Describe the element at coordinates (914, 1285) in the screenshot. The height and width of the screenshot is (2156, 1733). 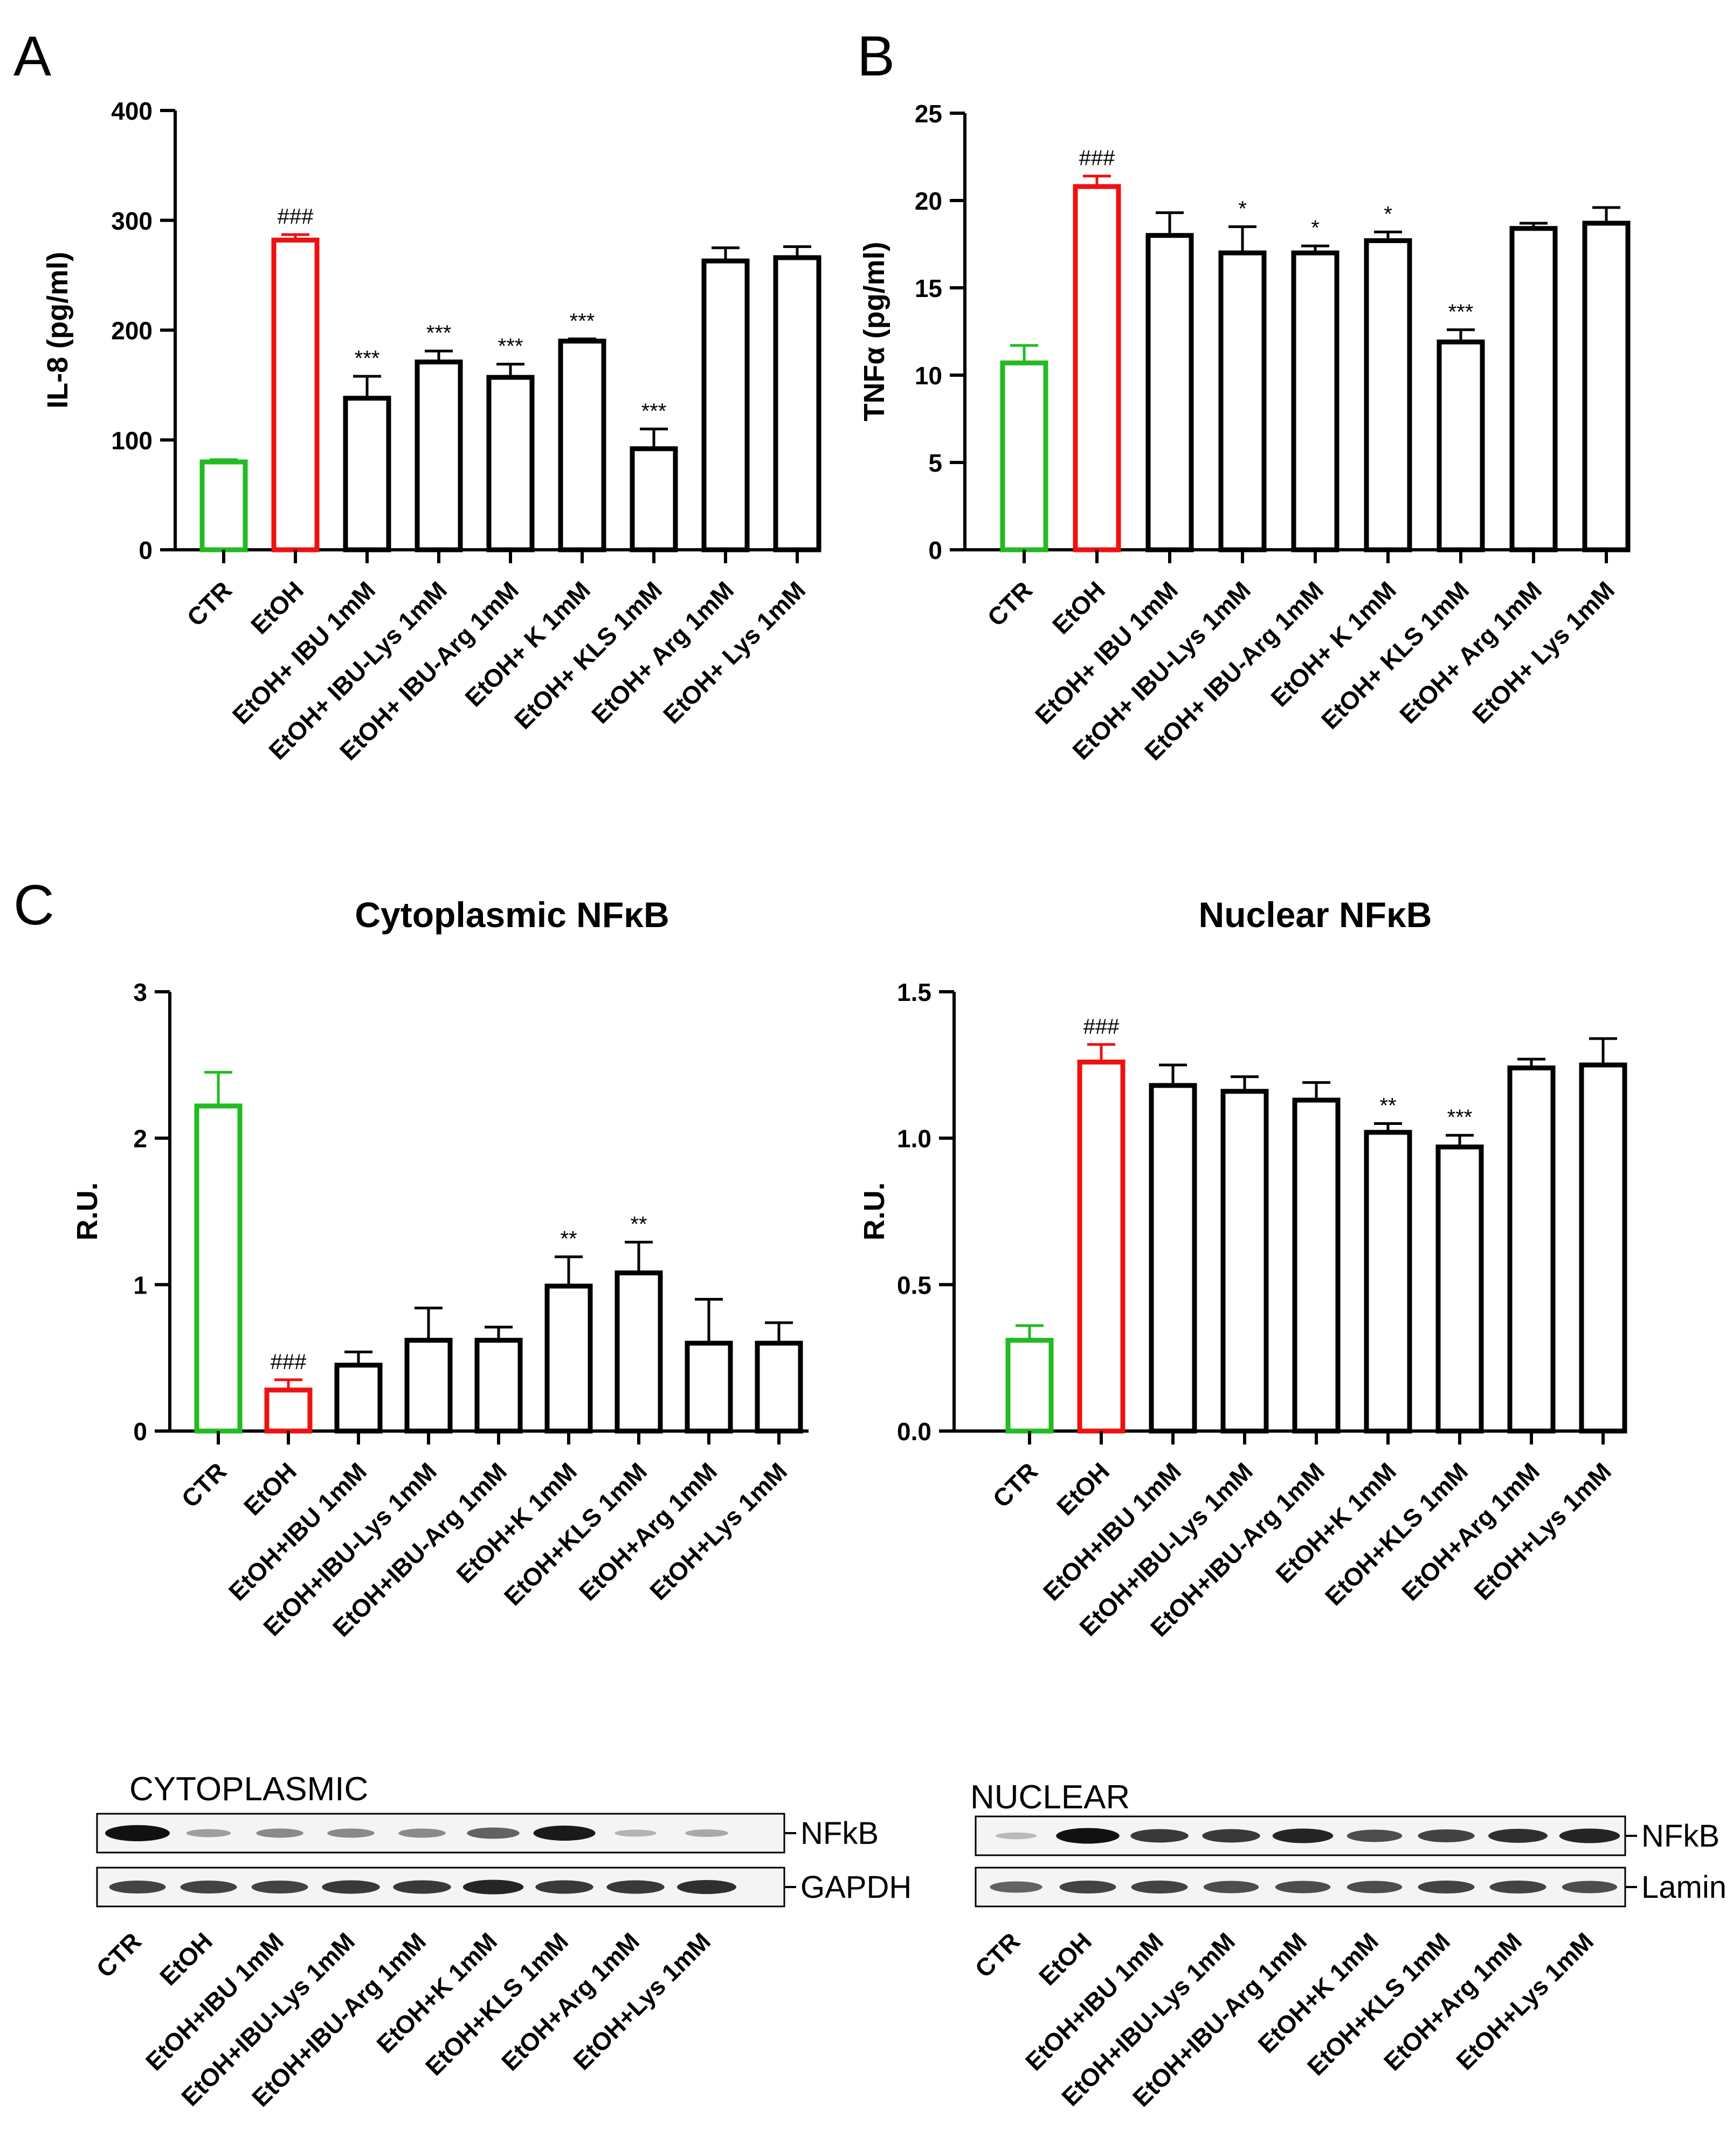
I see `y-tick-label: 0.5` at that location.